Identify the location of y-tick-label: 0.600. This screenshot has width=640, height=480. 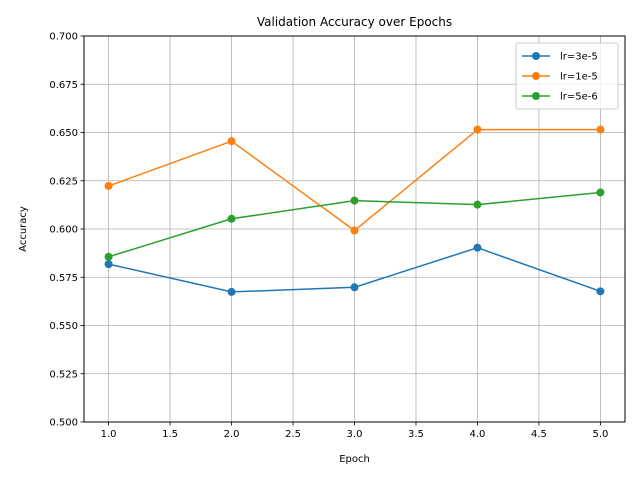
(63, 230).